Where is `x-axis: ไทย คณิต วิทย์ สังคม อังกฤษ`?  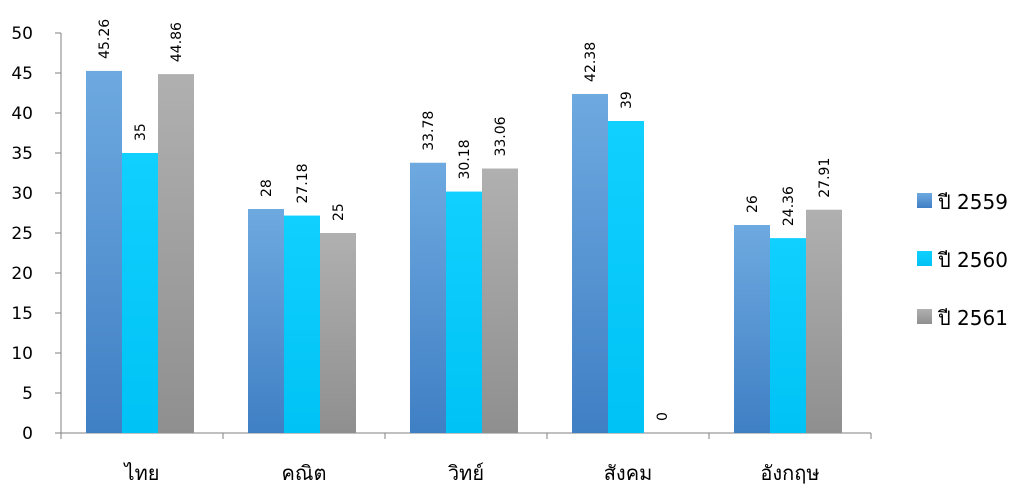
x-axis: ไทย คณิต วิทย์ สังคม อังกฤษ is located at coordinates (466, 458).